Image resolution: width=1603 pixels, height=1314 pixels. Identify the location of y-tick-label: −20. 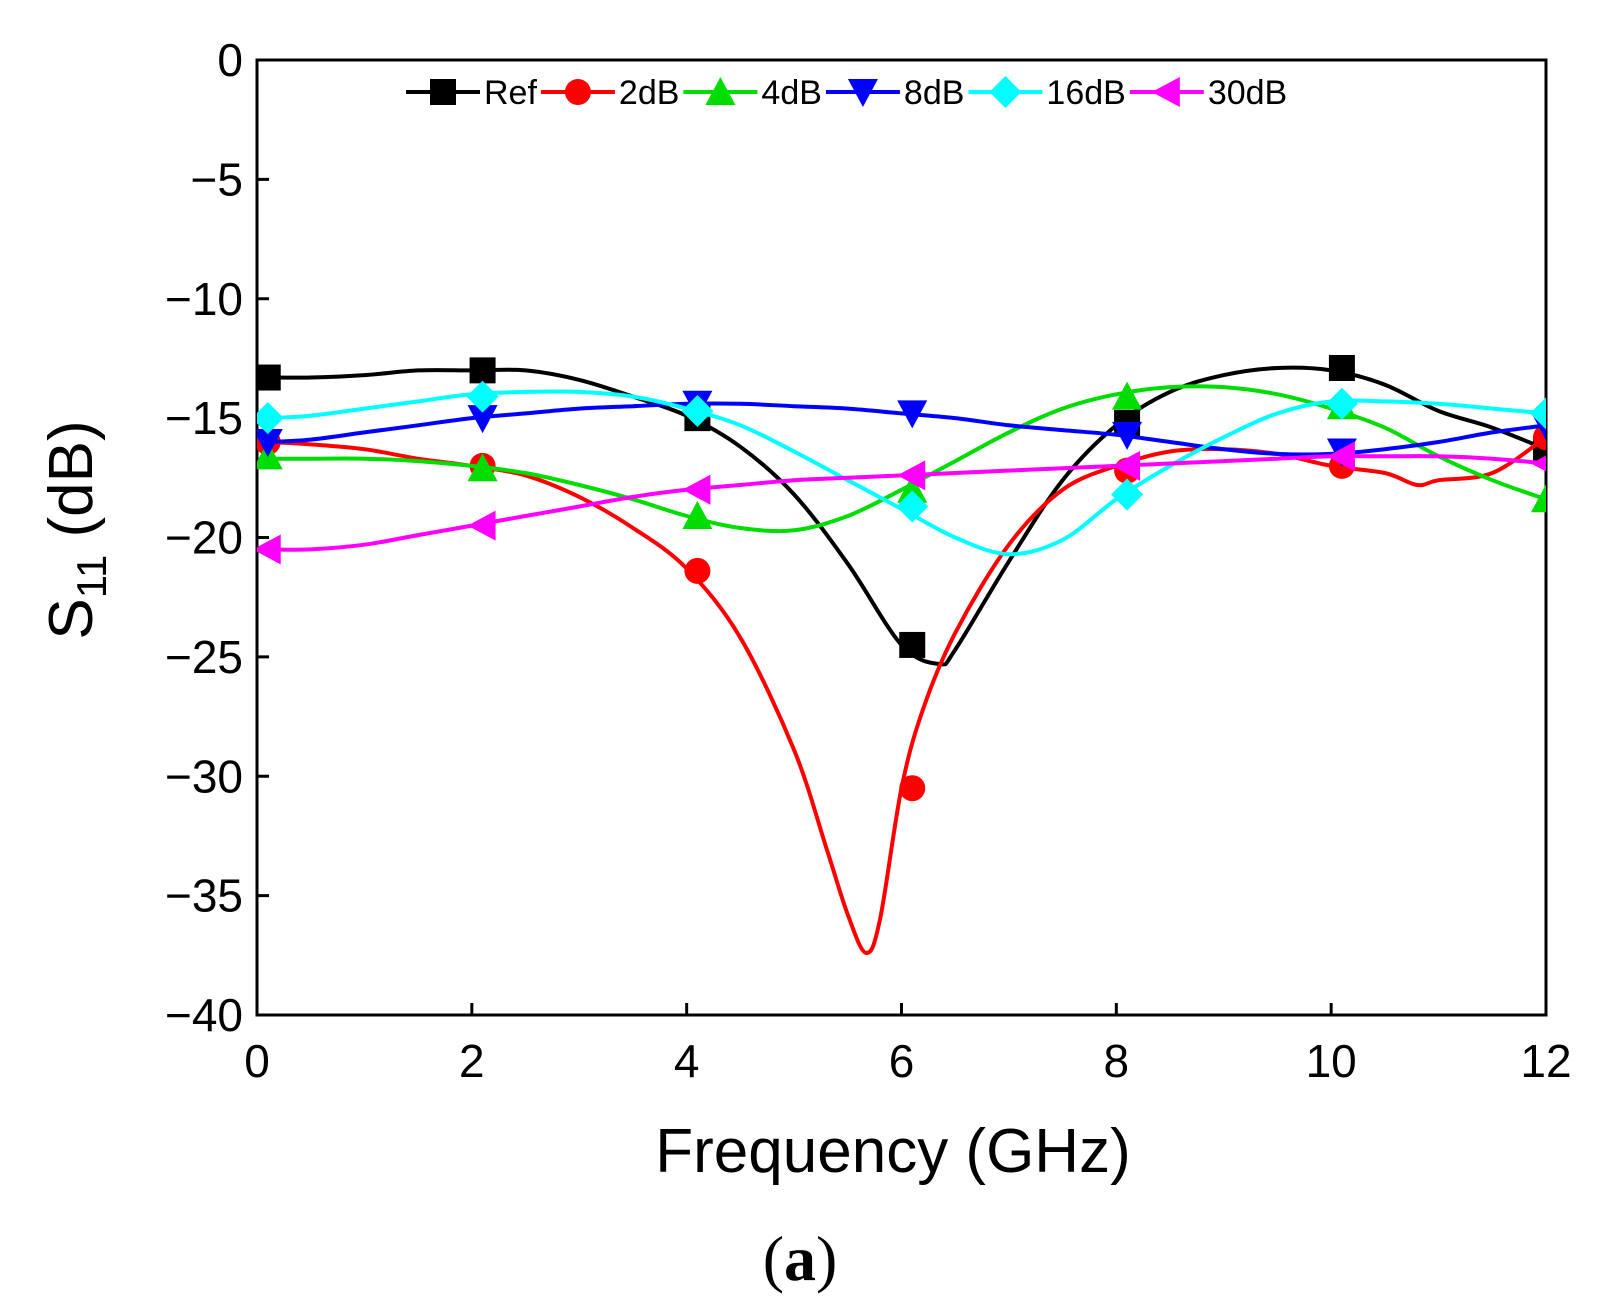
(204, 538).